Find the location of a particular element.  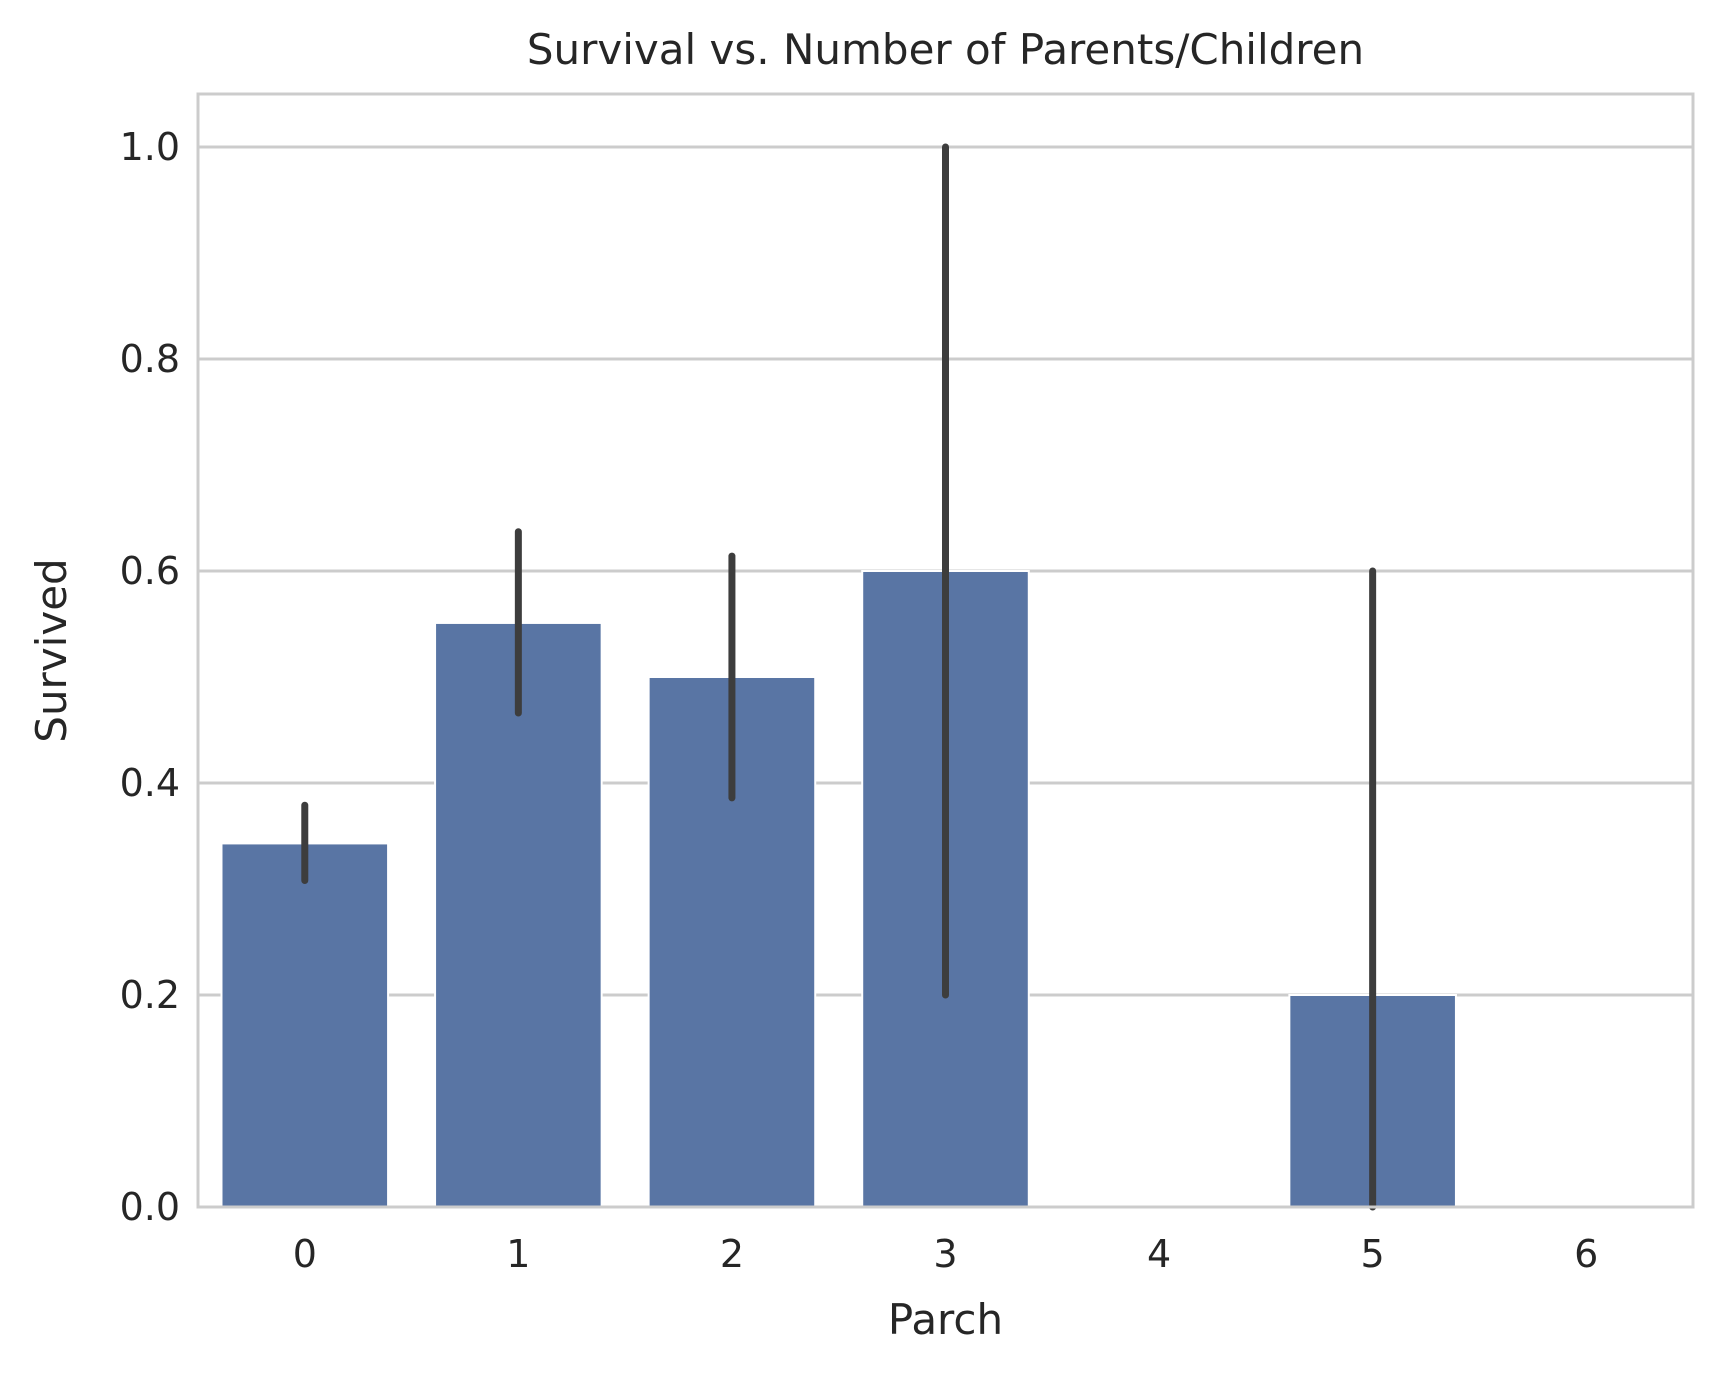

x-tick-label: 4 is located at coordinates (1159, 1254).